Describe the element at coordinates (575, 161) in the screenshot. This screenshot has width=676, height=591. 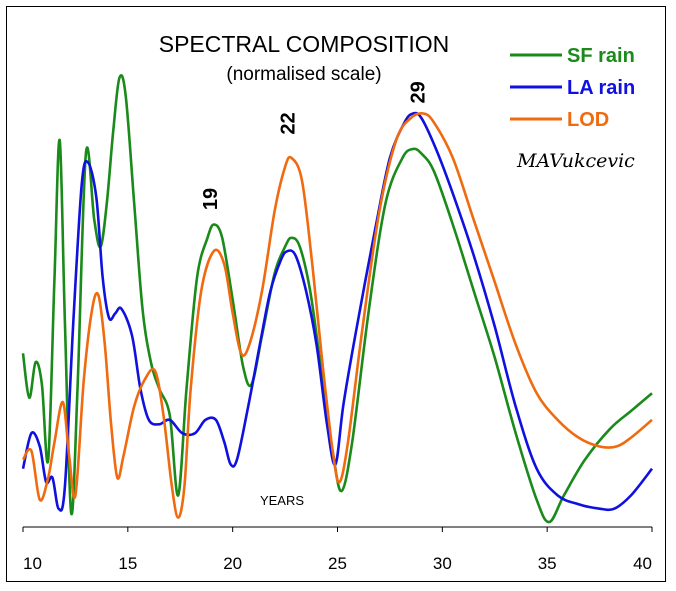
I see `author-signature: MAVukcevic` at that location.